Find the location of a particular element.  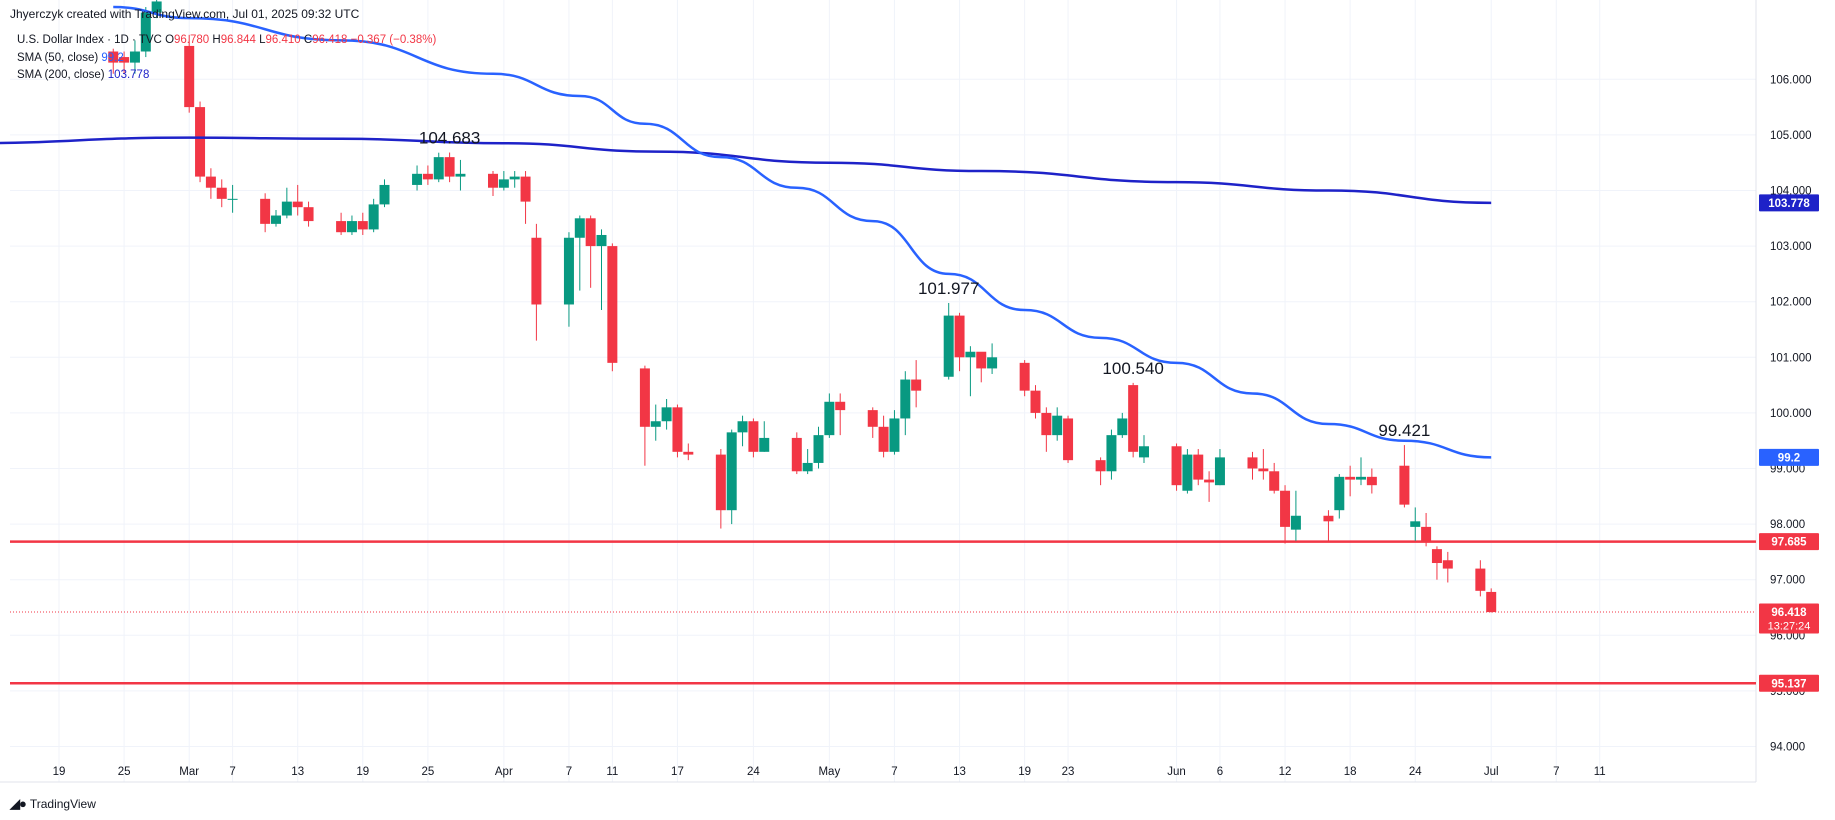

legend-sma50-value: 99.2 is located at coordinates (112, 58).